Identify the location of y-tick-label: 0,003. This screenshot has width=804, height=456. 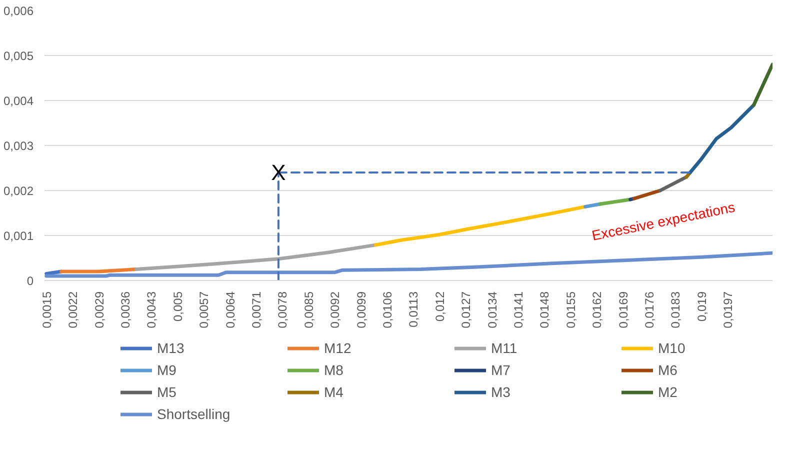
(18, 146).